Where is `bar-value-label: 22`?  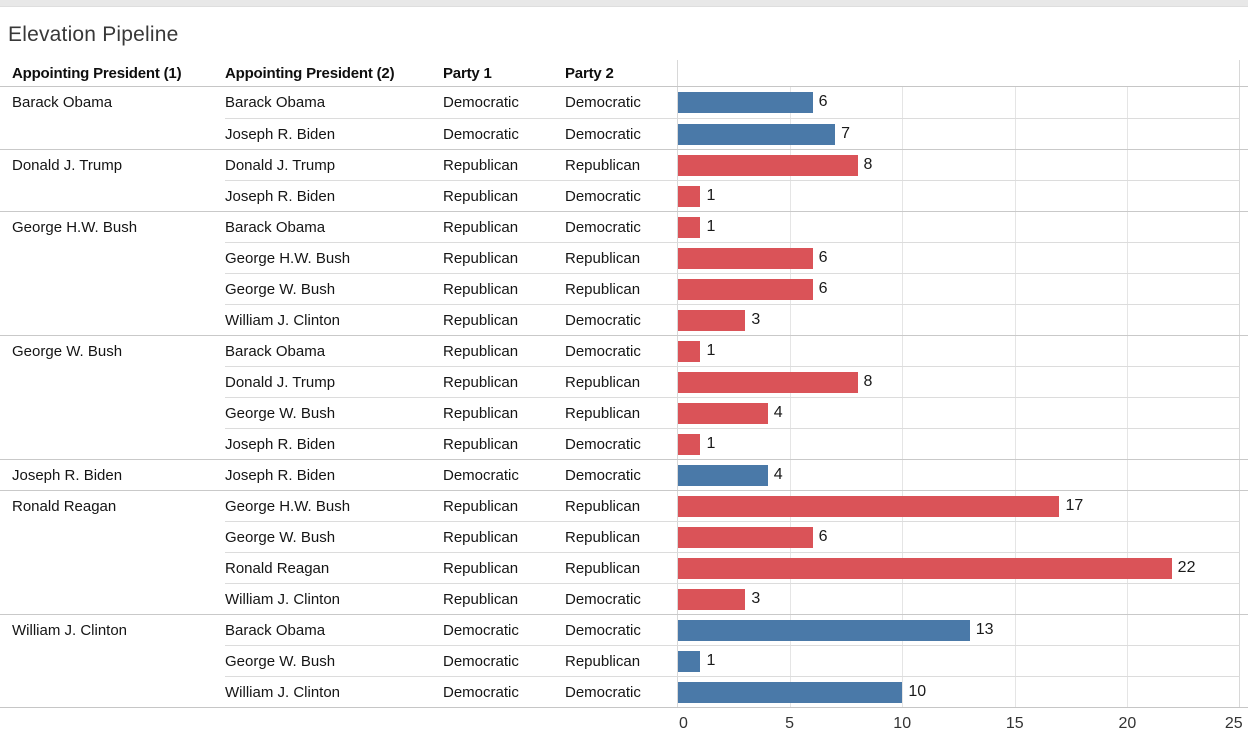
bar-value-label: 22 is located at coordinates (1186, 567).